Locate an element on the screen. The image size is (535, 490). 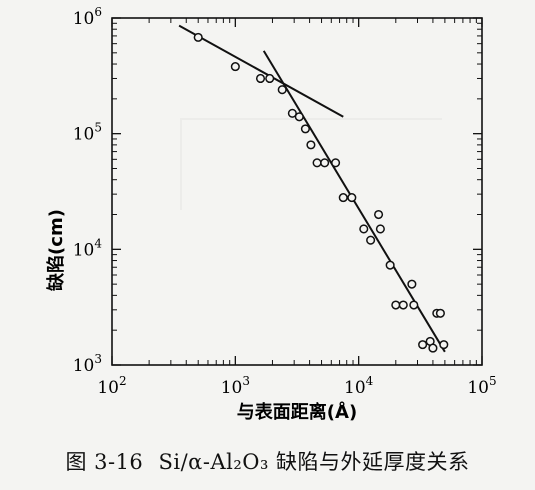
caption-number: 图 3-16 is located at coordinates (104, 462).